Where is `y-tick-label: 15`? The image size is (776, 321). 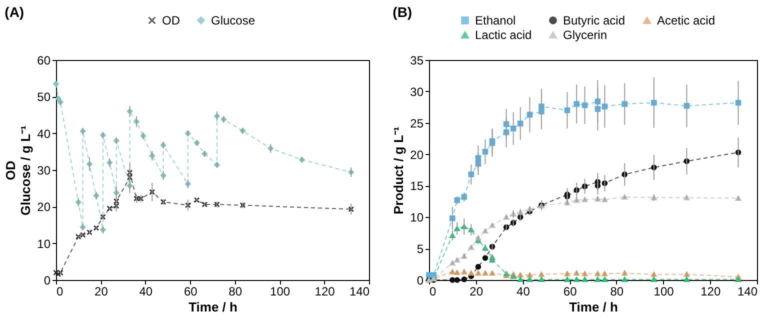 y-tick-label: 15 is located at coordinates (417, 186).